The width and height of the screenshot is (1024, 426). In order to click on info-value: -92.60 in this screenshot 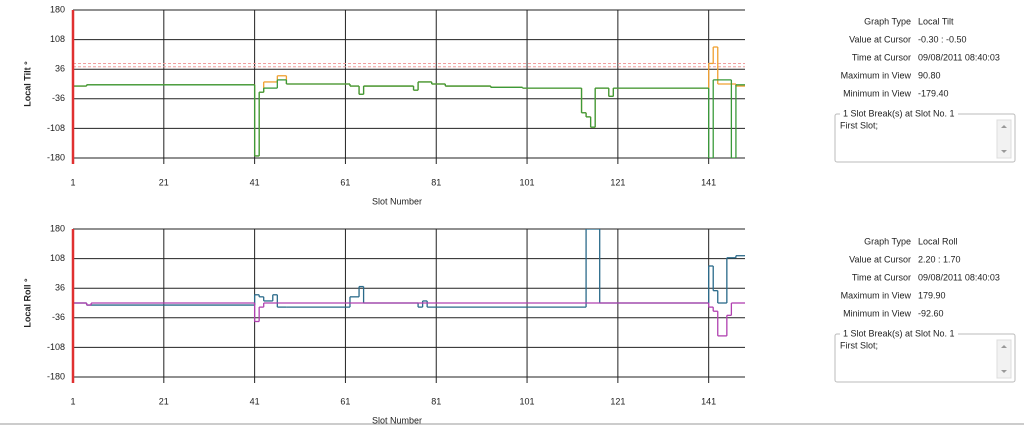, I will do `click(931, 313)`.